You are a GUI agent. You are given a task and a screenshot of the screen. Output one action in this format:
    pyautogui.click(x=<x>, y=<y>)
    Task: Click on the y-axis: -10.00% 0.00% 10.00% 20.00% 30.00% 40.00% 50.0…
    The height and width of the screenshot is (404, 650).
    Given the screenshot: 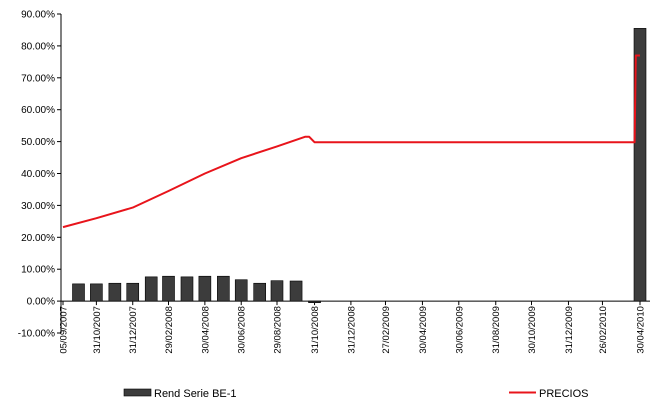 What is the action you would take?
    pyautogui.click(x=40, y=175)
    